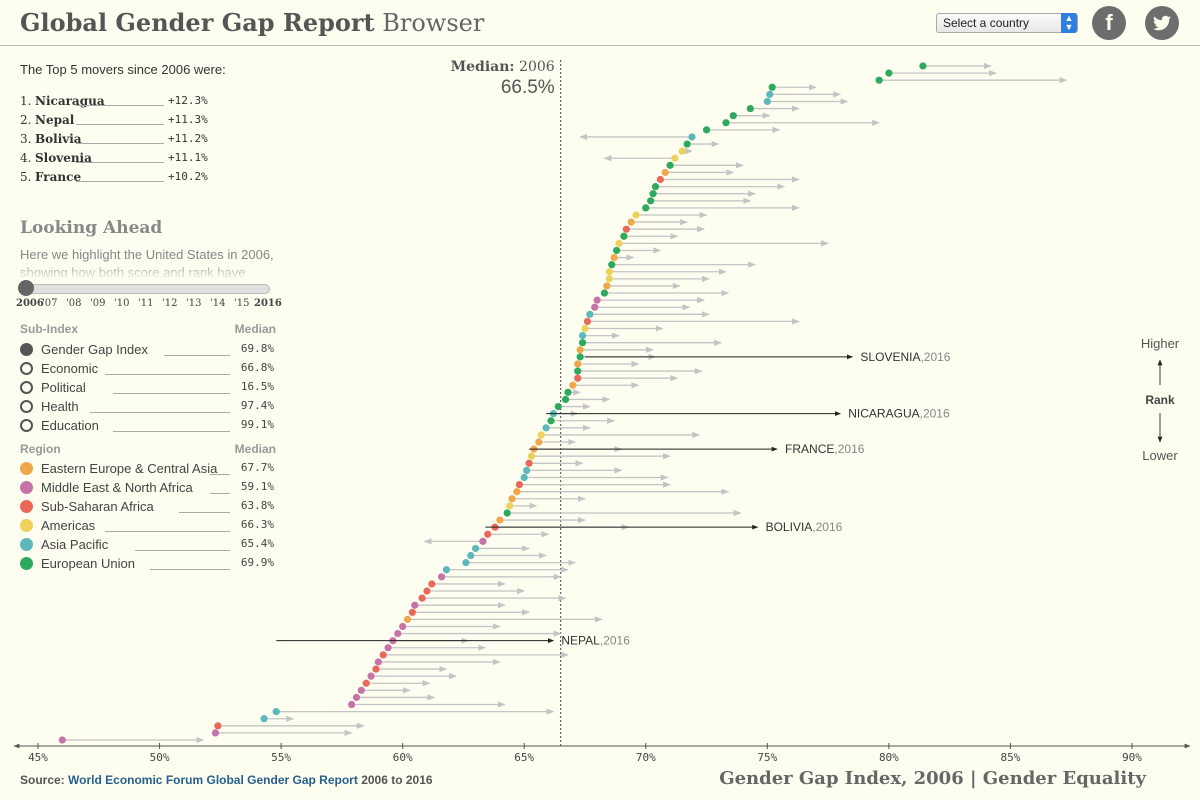 The image size is (1200, 800). Describe the element at coordinates (242, 303) in the screenshot. I see `year-tick: '15` at that location.